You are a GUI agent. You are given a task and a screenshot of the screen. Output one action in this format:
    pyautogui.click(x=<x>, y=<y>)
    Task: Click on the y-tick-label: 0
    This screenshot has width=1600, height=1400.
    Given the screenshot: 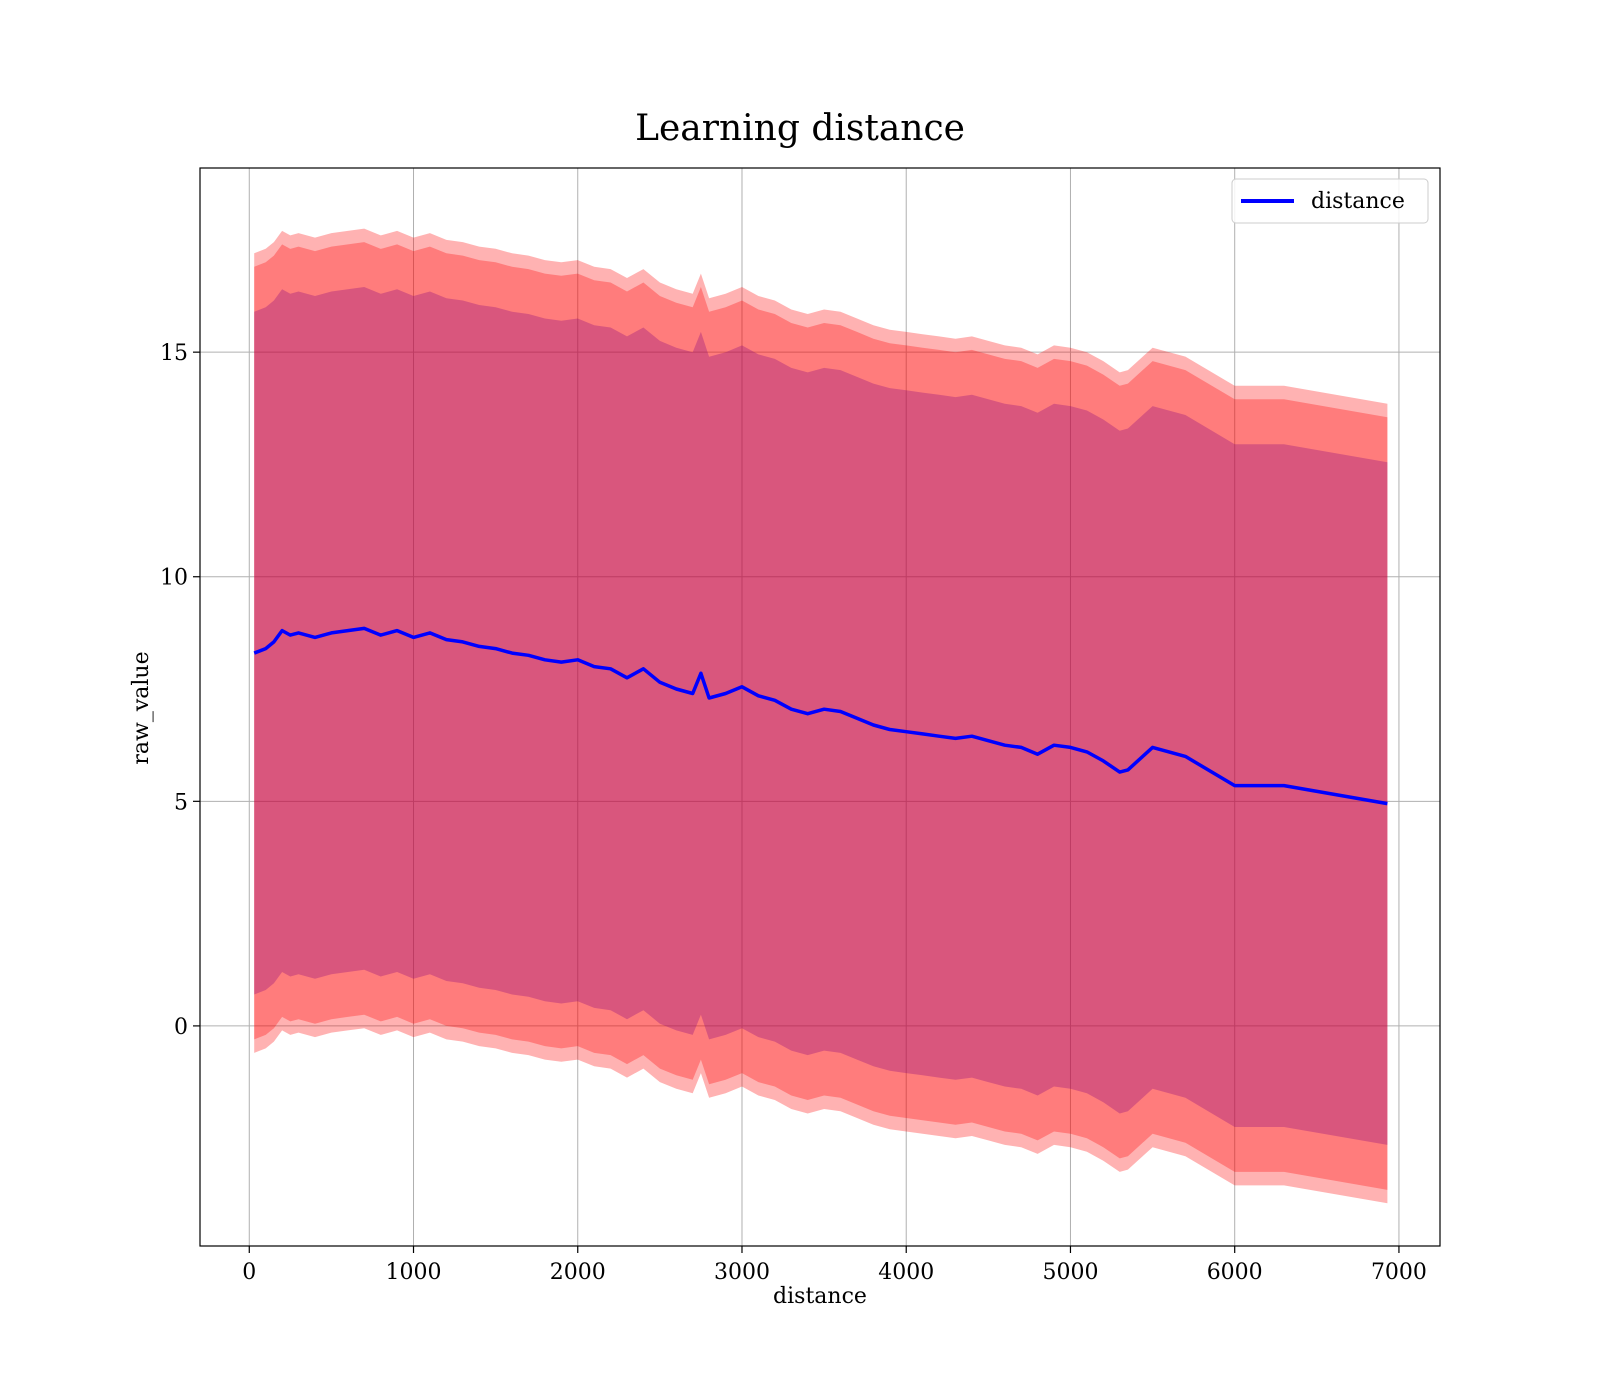 What is the action you would take?
    pyautogui.click(x=181, y=1027)
    